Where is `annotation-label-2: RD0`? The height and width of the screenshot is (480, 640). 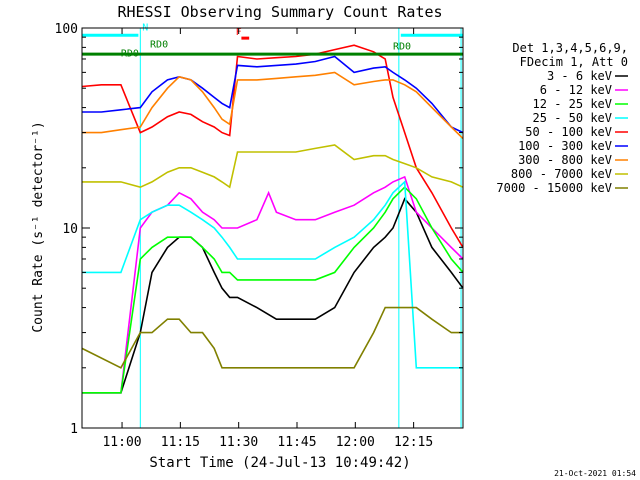 annotation-label-2: RD0 is located at coordinates (130, 54).